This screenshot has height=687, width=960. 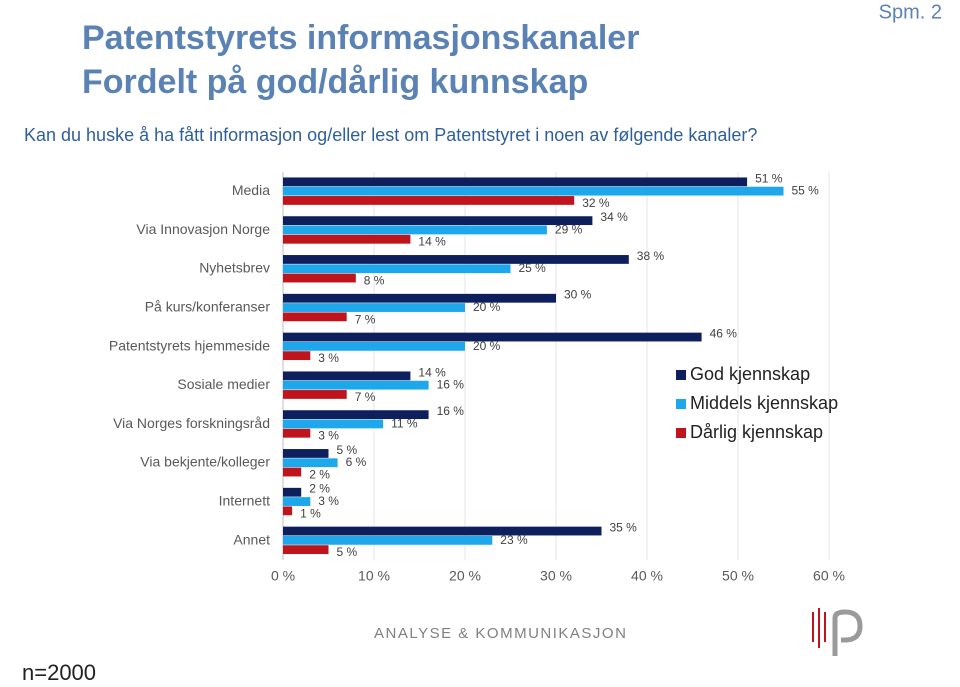 I want to click on value-label: 46 %, so click(x=724, y=333).